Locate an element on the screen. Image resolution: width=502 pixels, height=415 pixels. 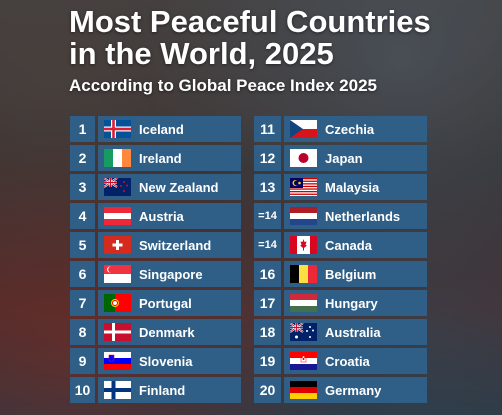
country-cell: Belgium is located at coordinates (355, 274).